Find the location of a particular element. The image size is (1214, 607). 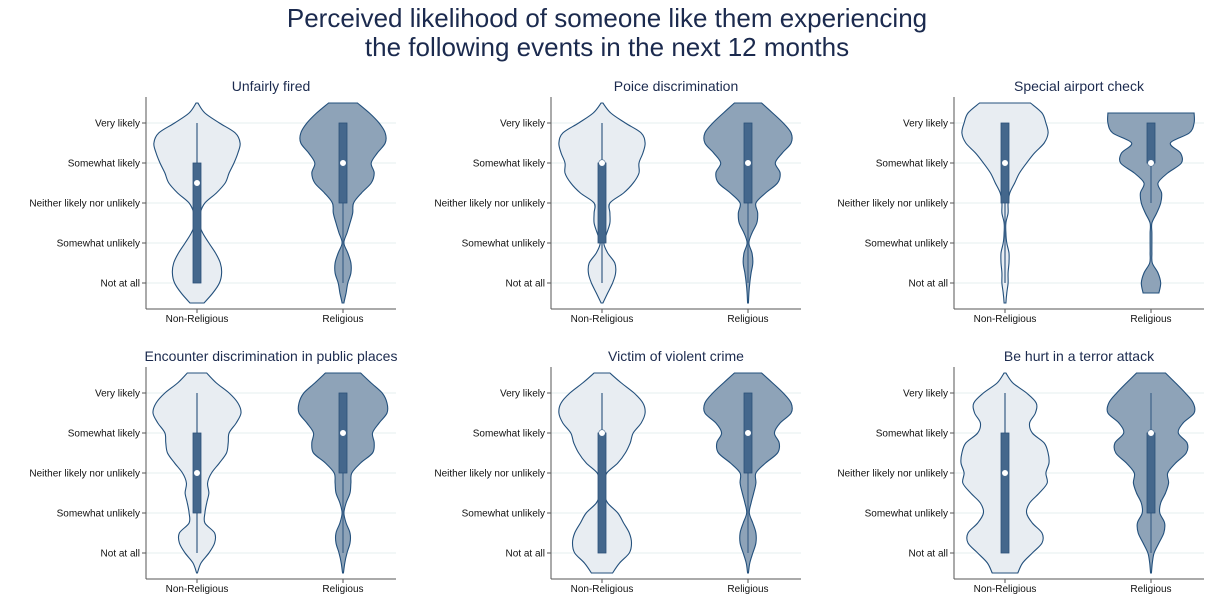

panel-title: Victim of violent crime is located at coordinates (676, 356).